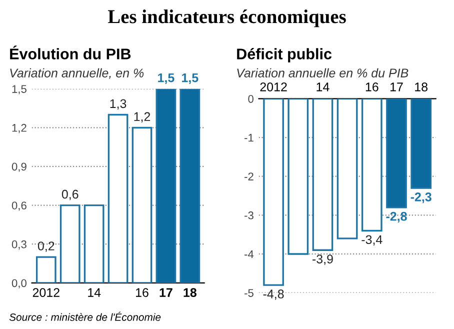  I want to click on y-tick-label: 0, so click(251, 98).